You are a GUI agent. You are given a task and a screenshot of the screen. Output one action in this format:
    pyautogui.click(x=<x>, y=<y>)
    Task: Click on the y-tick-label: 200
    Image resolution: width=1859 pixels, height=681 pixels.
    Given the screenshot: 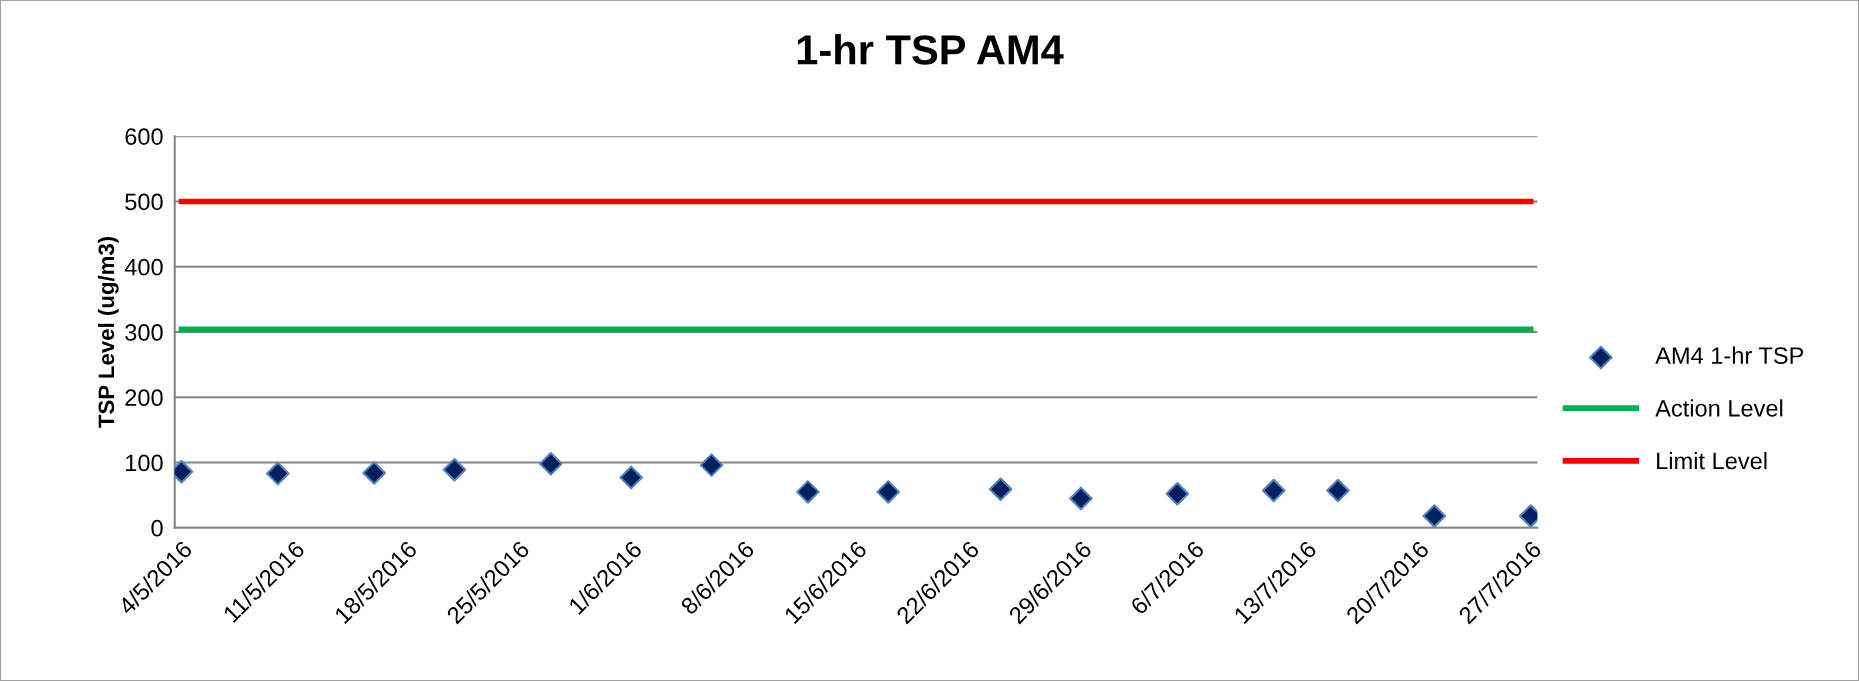 What is the action you would take?
    pyautogui.click(x=144, y=398)
    